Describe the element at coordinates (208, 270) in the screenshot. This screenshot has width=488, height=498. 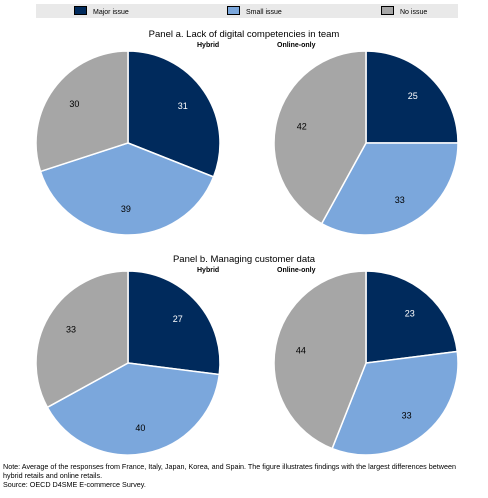
I see `chart-b-hybrid-label: Hybrid` at that location.